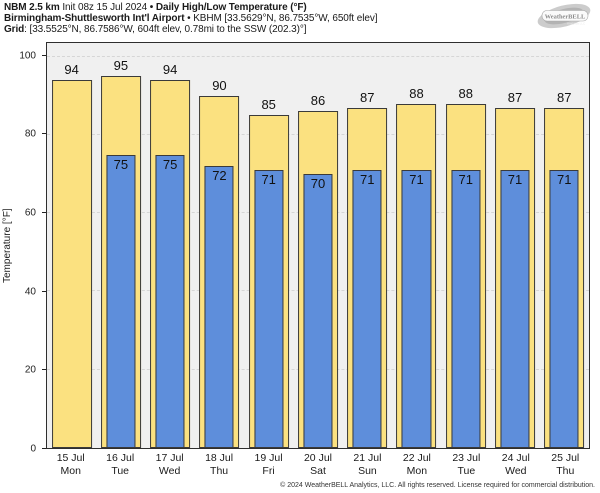 The width and height of the screenshot is (600, 493). What do you see at coordinates (219, 85) in the screenshot?
I see `high-value-label: 90` at bounding box center [219, 85].